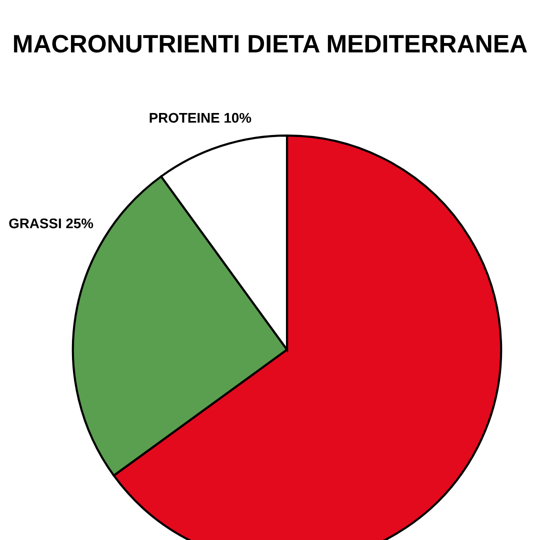 The image size is (540, 540). What do you see at coordinates (51, 223) in the screenshot?
I see `slice-label: GRASSI 25%` at bounding box center [51, 223].